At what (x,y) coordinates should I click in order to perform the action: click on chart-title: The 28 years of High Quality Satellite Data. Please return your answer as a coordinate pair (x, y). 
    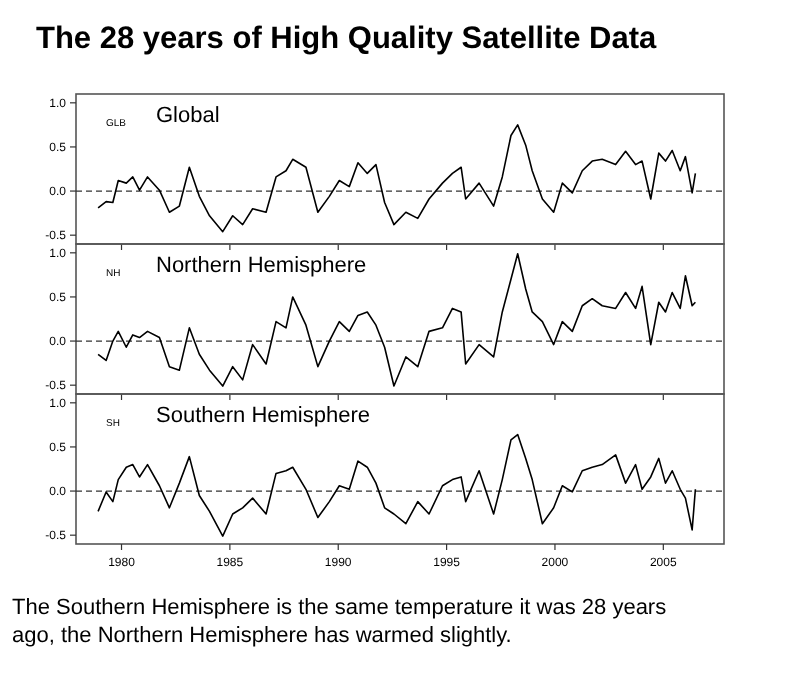
    Looking at the image, I should click on (346, 39).